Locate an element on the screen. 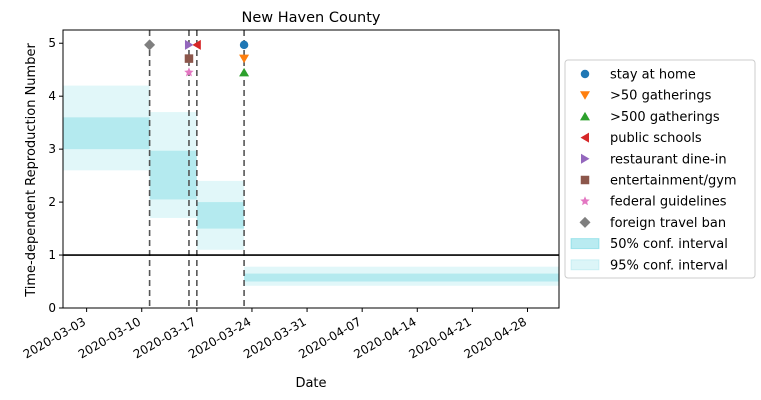 Image resolution: width=761 pixels, height=400 pixels. y-tick-label-2: 2 is located at coordinates (52, 202).